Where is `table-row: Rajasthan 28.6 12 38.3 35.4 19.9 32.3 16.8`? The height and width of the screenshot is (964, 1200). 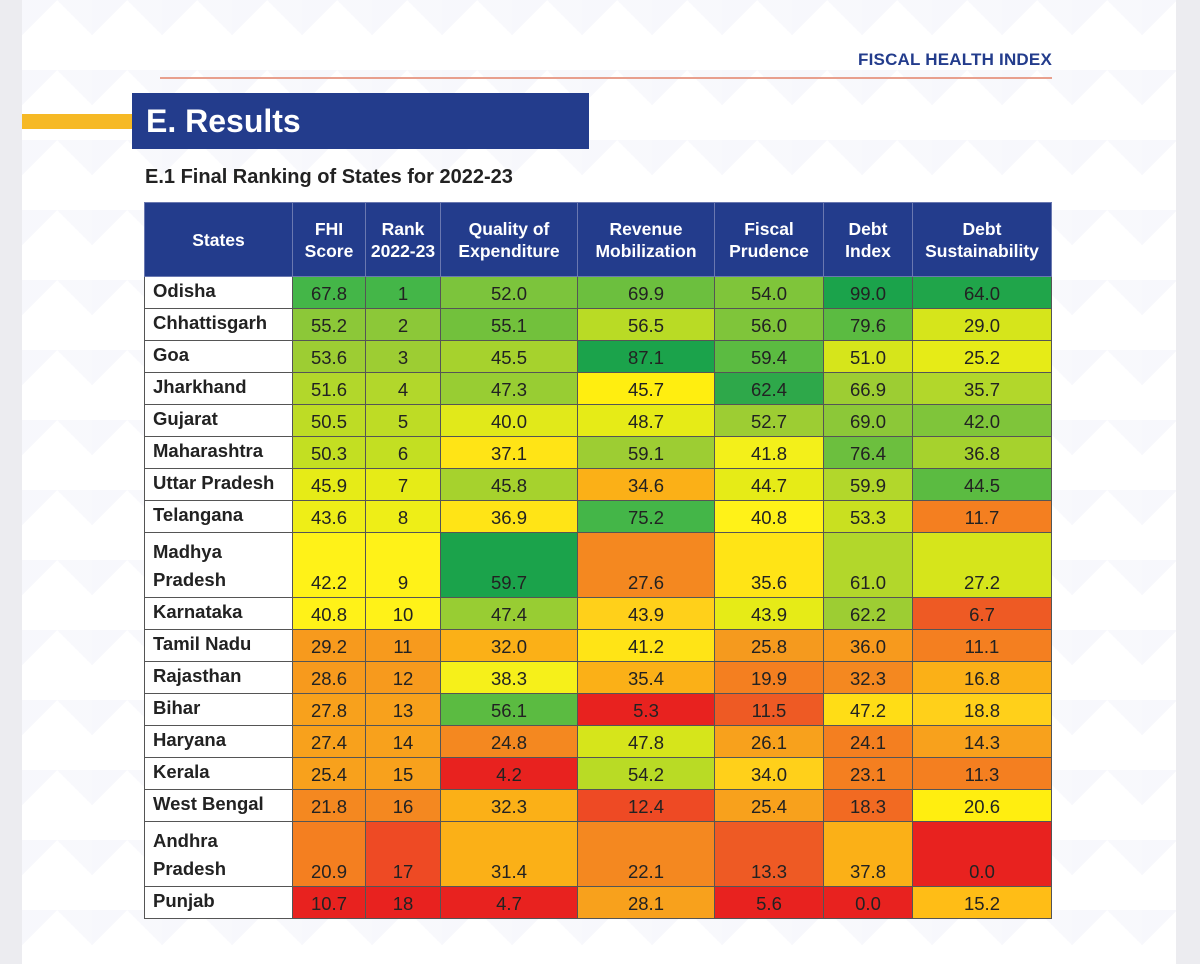 table-row: Rajasthan 28.6 12 38.3 35.4 19.9 32.3 16.8 is located at coordinates (598, 677).